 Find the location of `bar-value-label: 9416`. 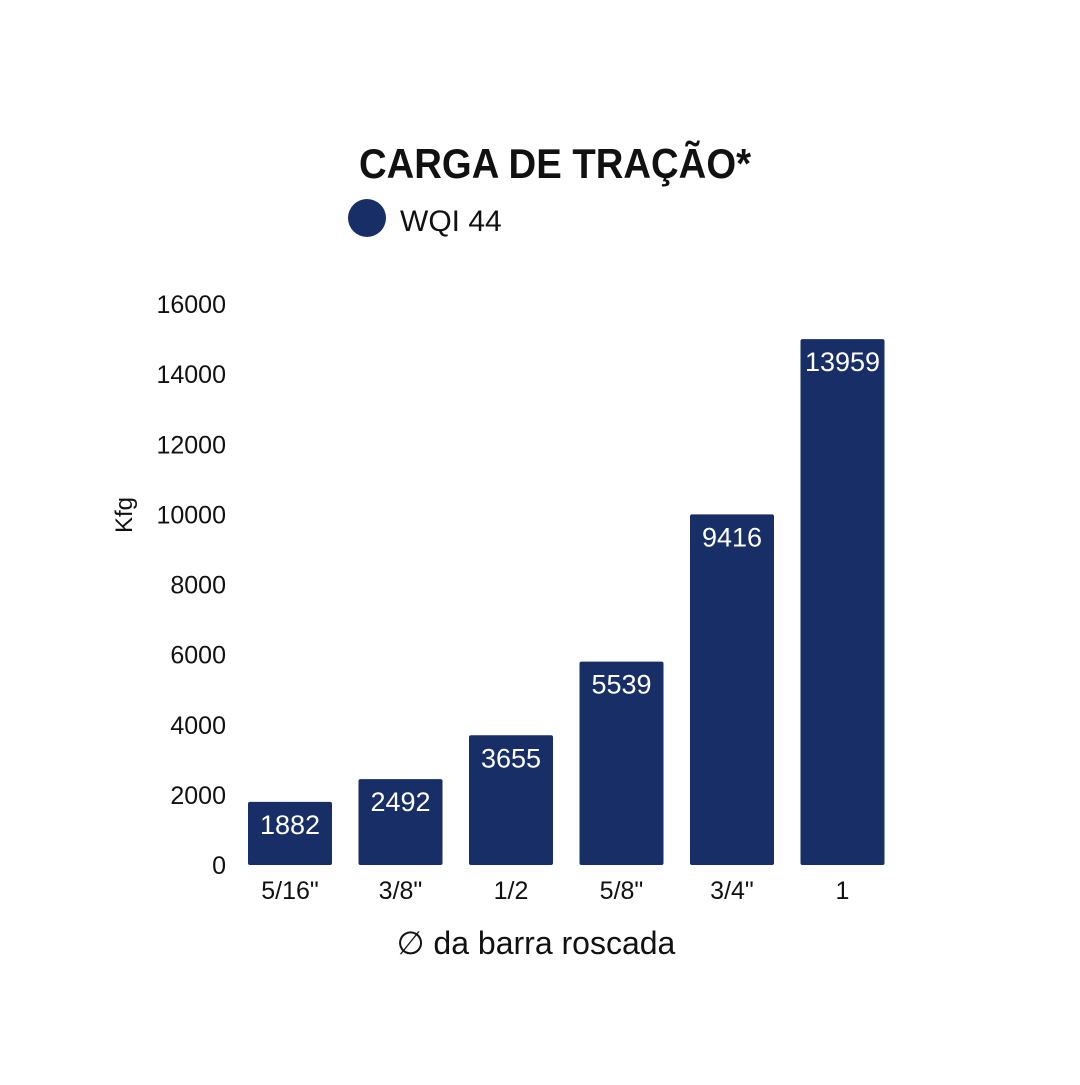

bar-value-label: 9416 is located at coordinates (732, 537).